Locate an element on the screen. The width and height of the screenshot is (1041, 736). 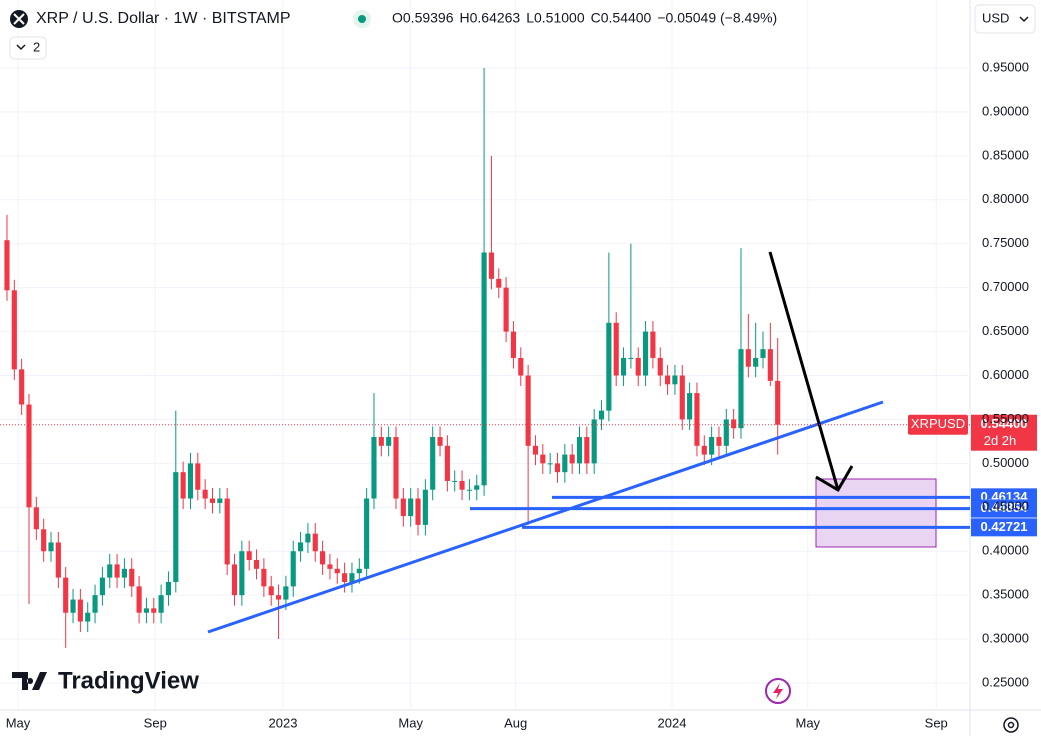
symbol-title: XRP / U.S. Dollar · 1W · BITSTAMP is located at coordinates (163, 18).